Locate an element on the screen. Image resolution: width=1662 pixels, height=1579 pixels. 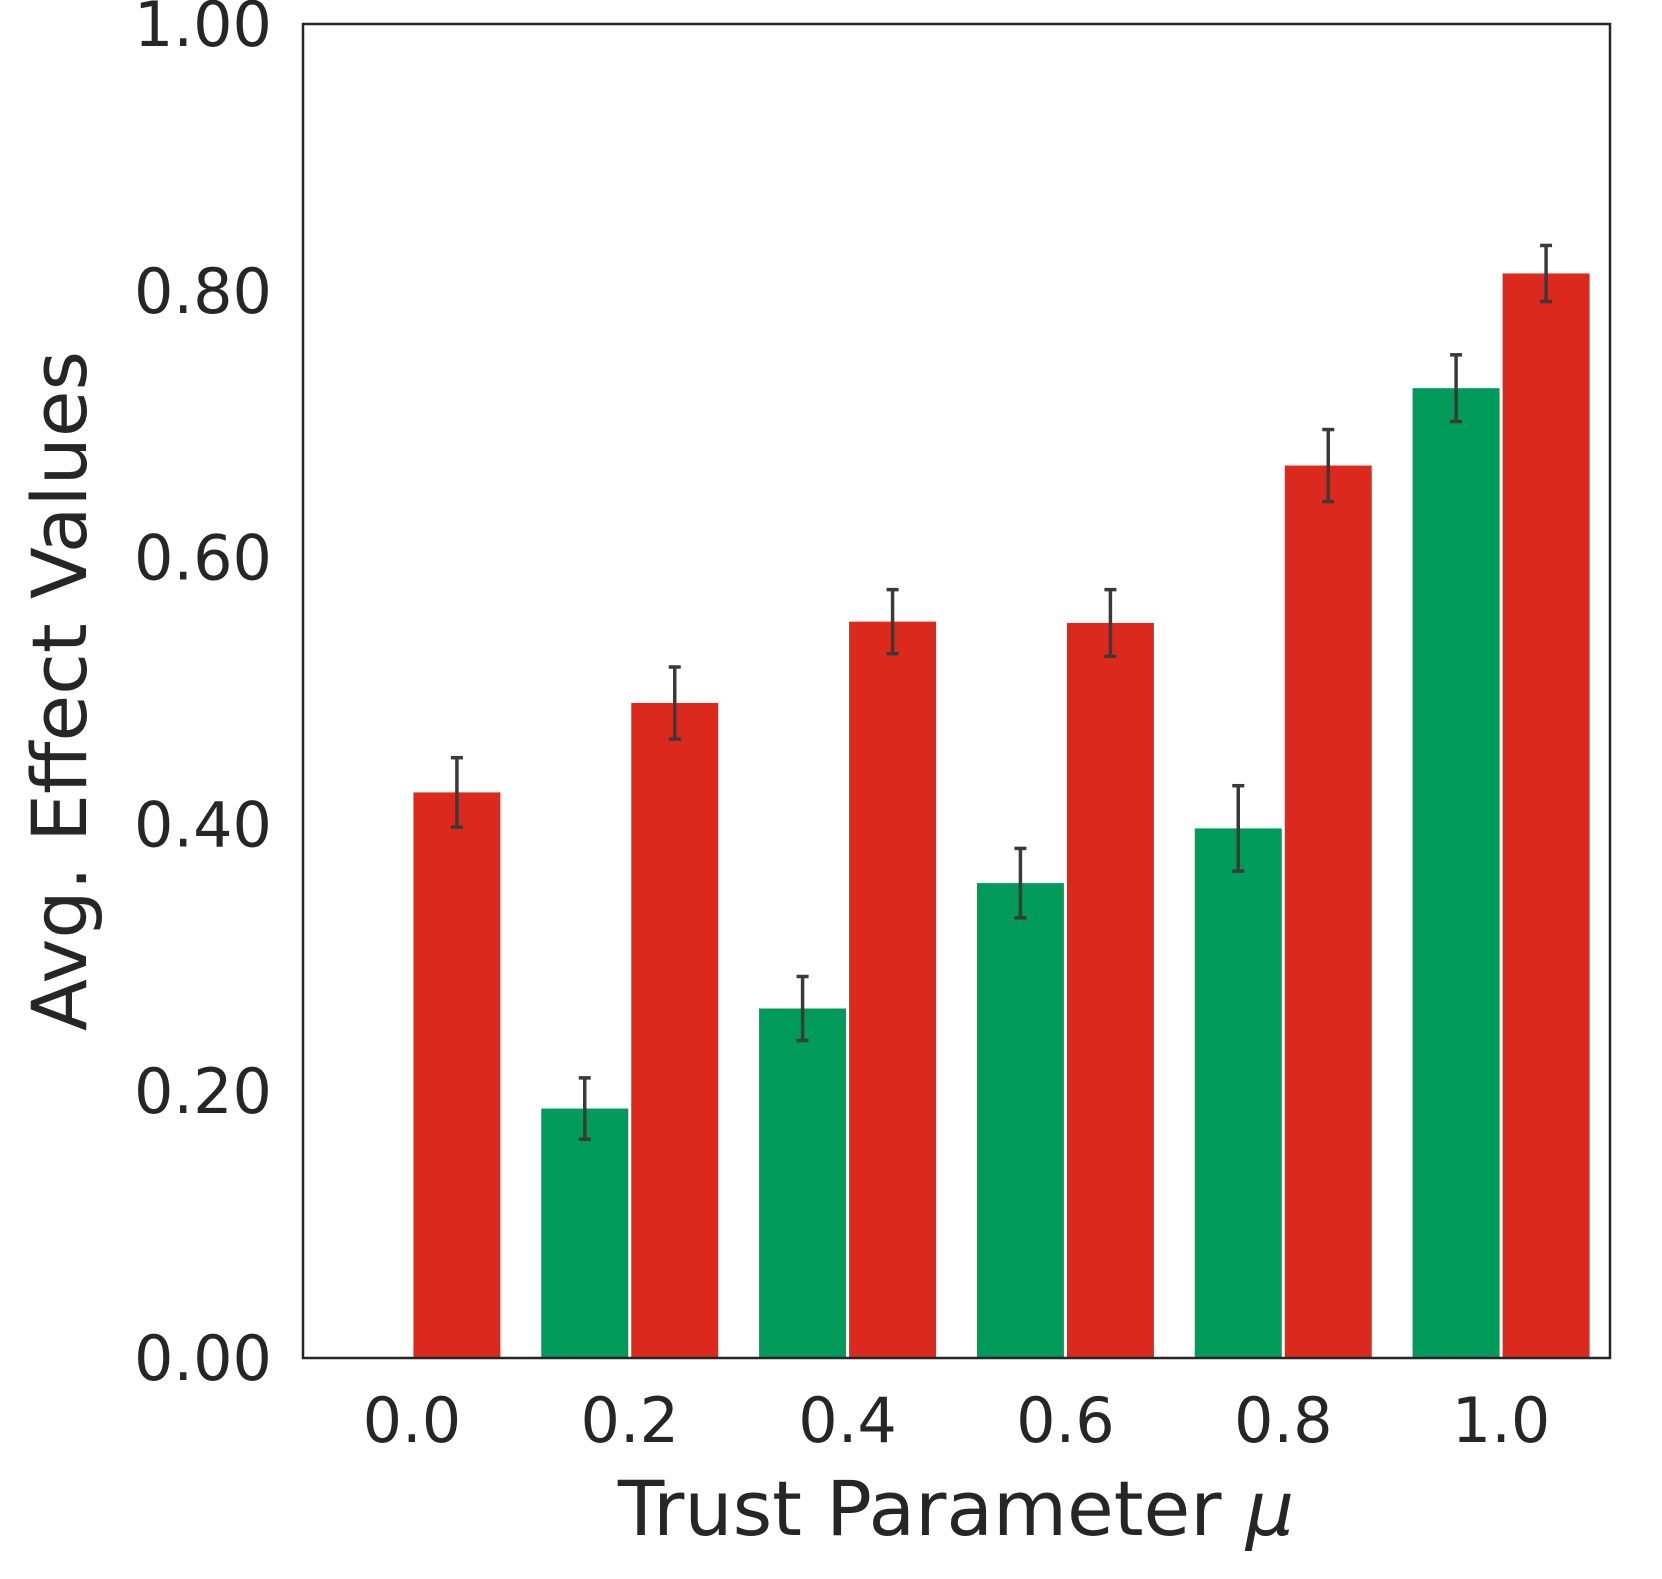
bar-series2-1.0 is located at coordinates (1546, 815).